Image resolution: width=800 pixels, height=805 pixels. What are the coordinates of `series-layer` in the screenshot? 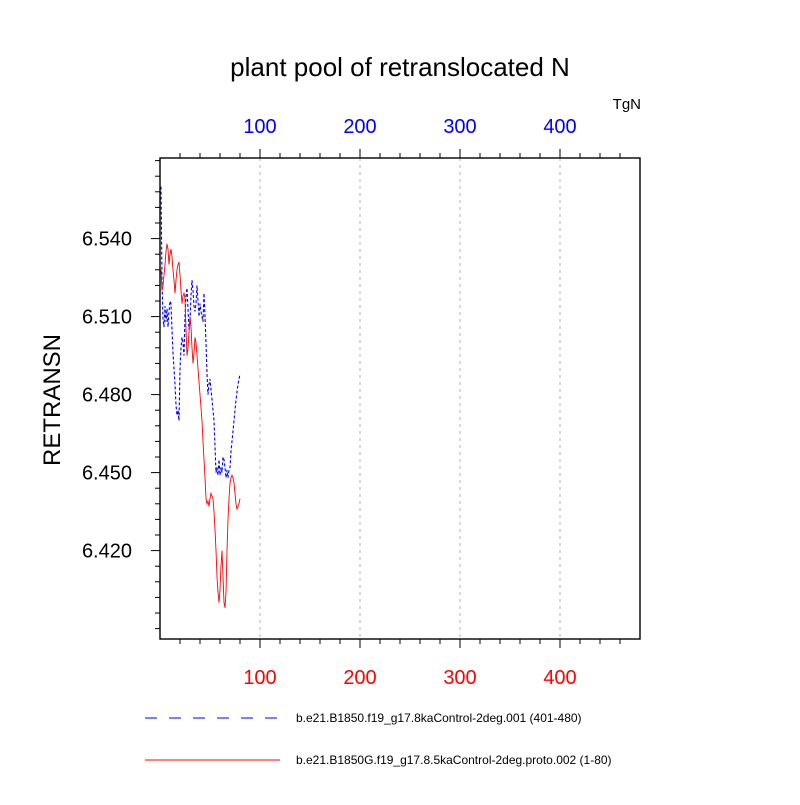 It's located at (200, 397).